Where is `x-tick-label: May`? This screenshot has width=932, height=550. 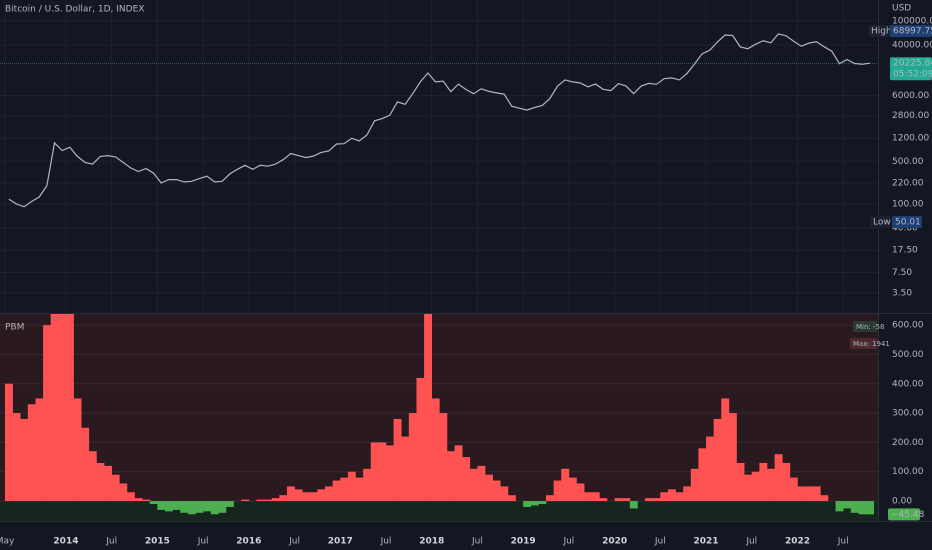 x-tick-label: May is located at coordinates (7, 542).